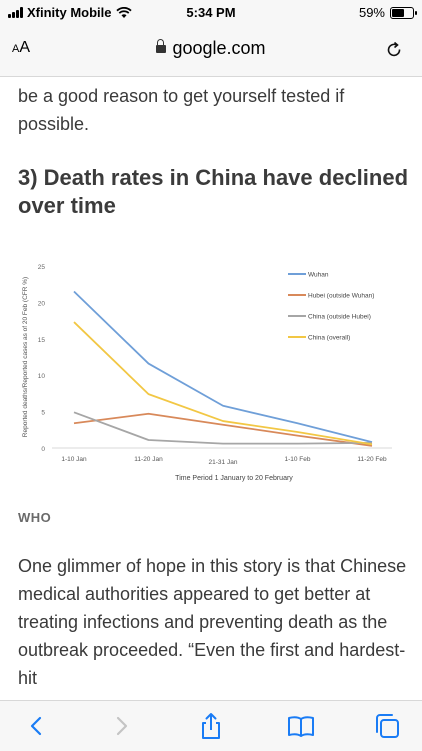 This screenshot has height=751, width=422. What do you see at coordinates (42, 376) in the screenshot?
I see `y-tick-label: 10` at bounding box center [42, 376].